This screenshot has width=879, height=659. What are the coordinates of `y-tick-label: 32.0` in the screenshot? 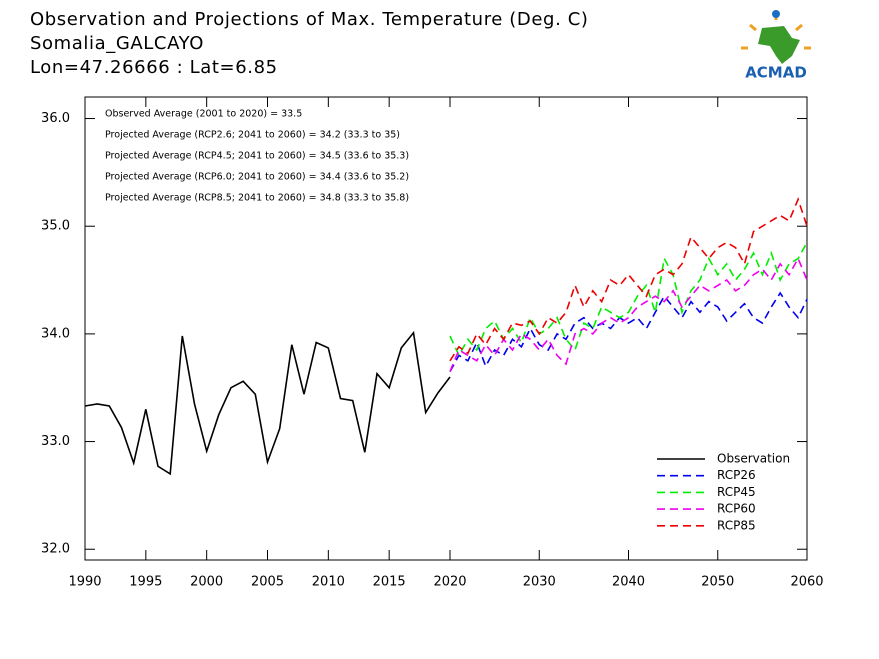 It's located at (55, 549).